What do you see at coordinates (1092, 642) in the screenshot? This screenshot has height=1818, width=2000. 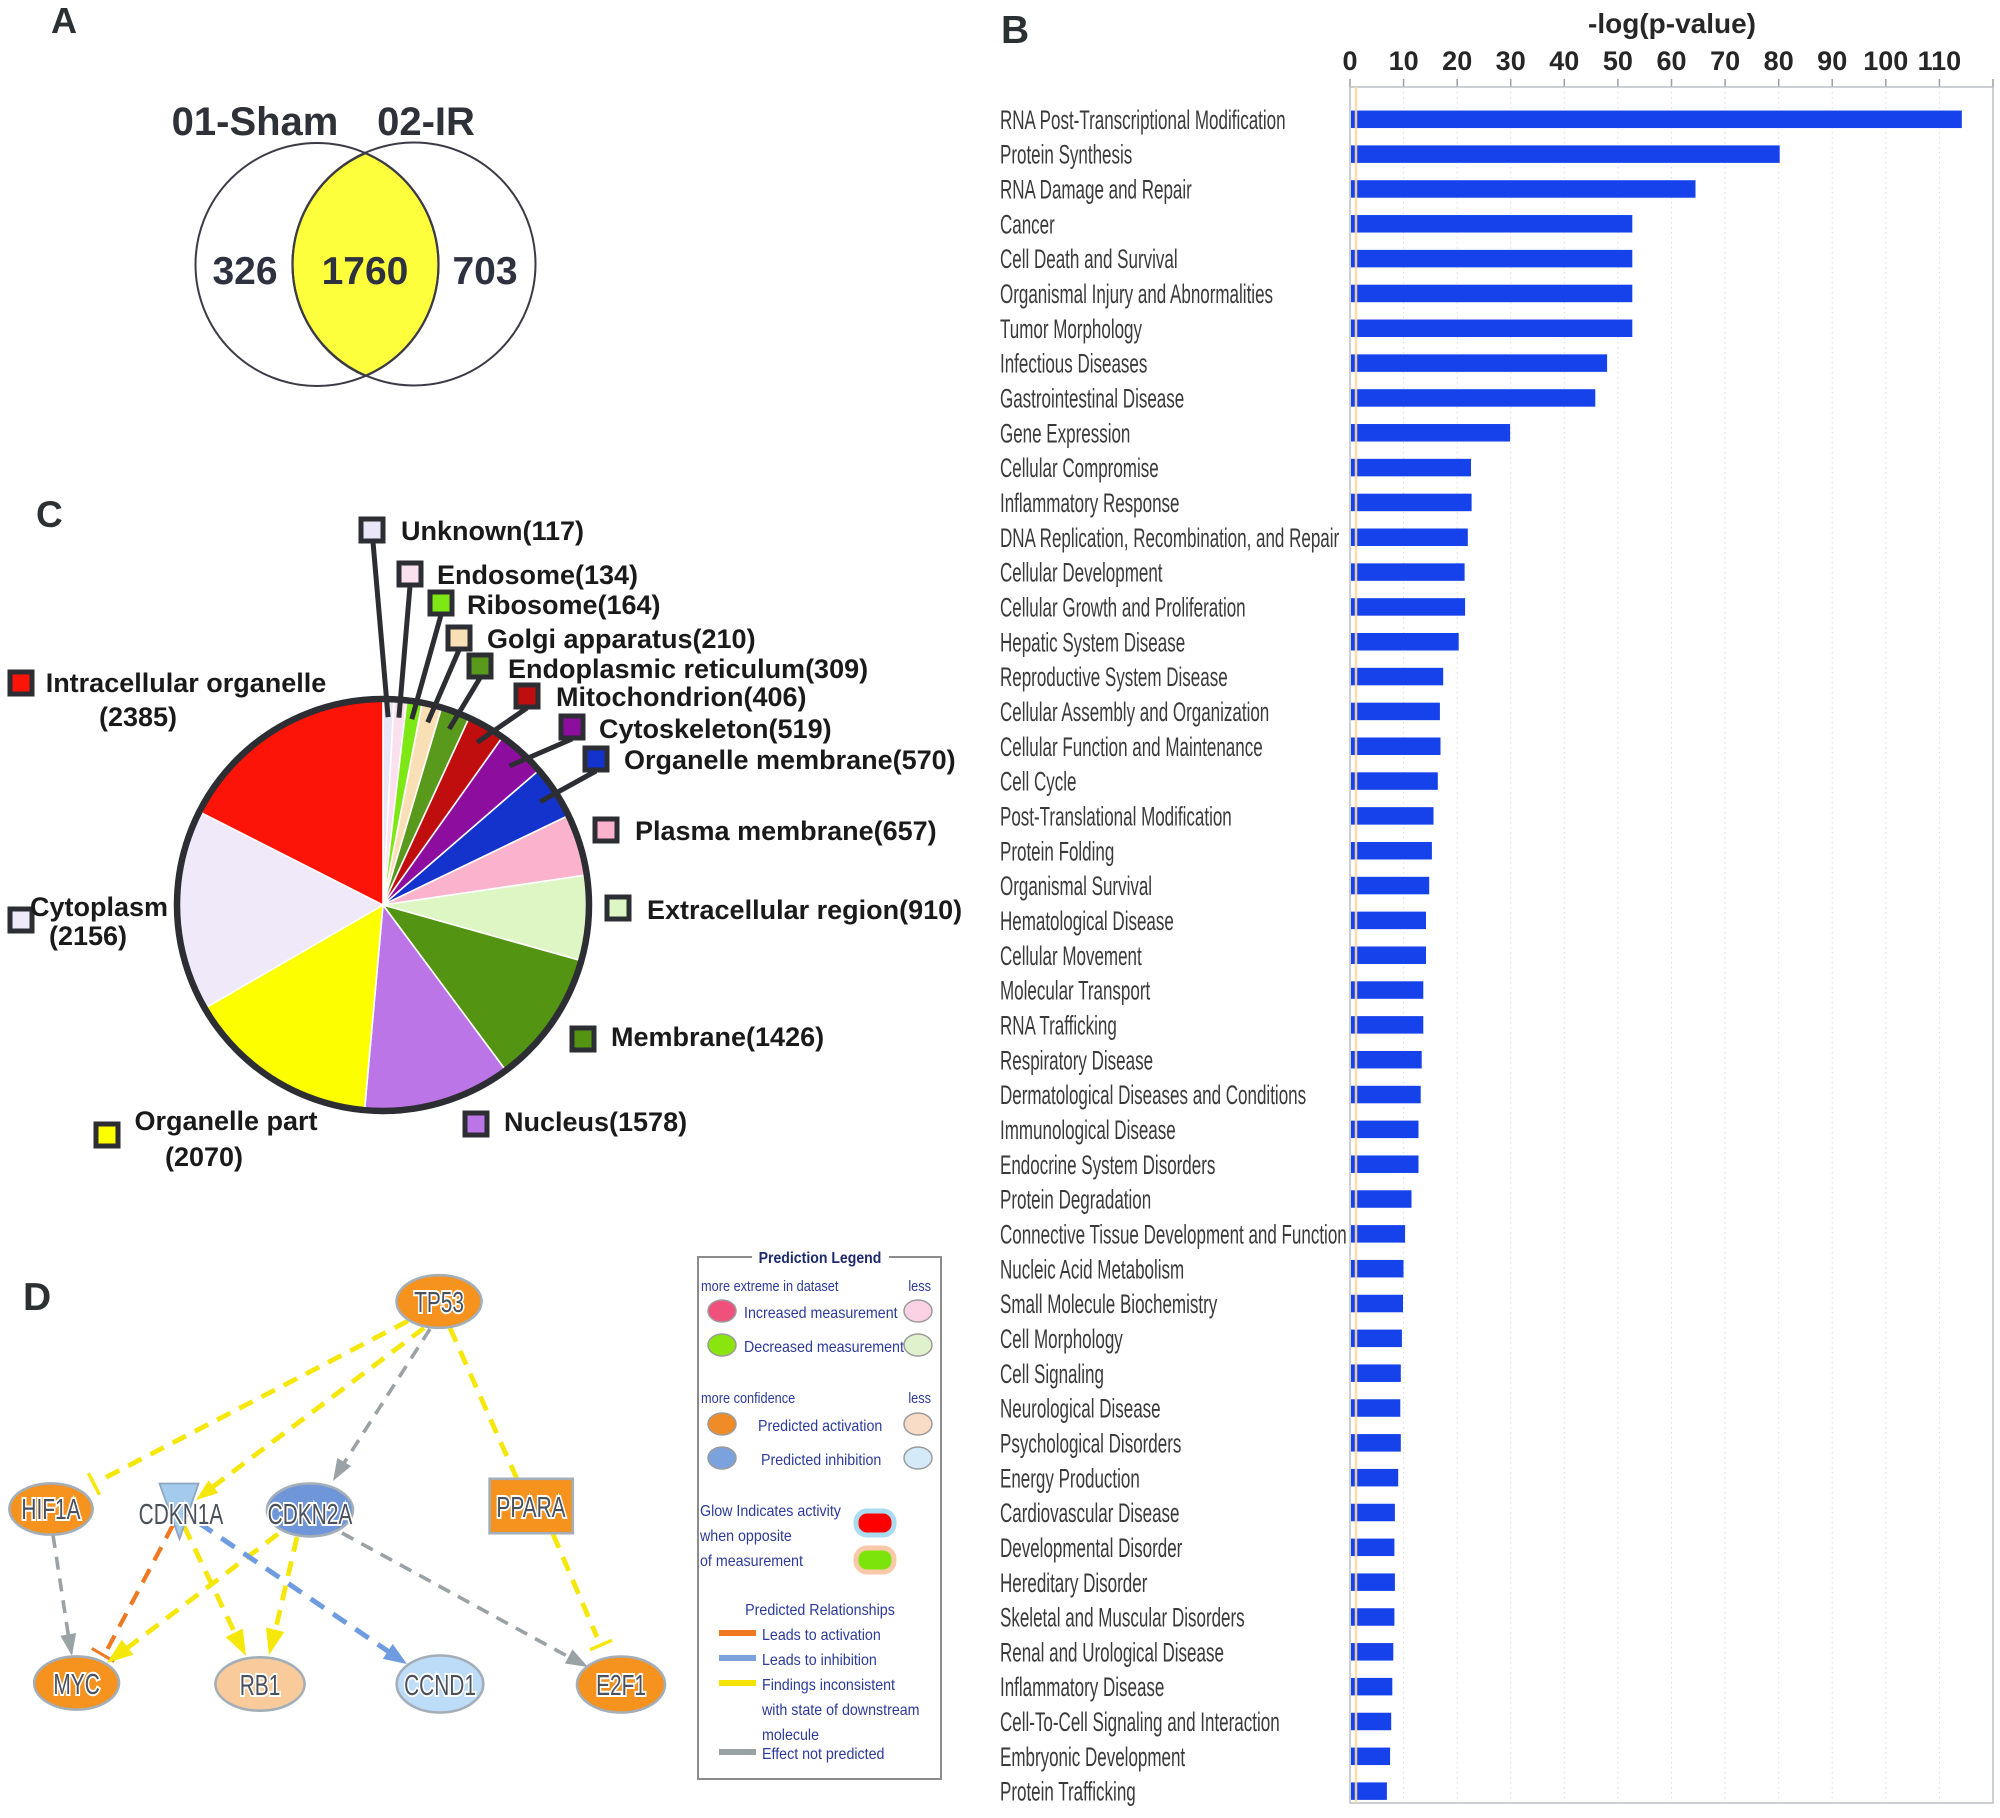 I see `svg-text: Hepatic System Disease` at bounding box center [1092, 642].